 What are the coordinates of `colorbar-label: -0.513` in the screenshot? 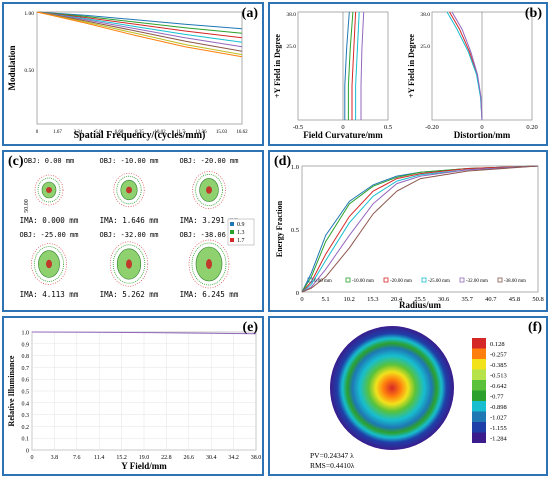 It's located at (498, 376).